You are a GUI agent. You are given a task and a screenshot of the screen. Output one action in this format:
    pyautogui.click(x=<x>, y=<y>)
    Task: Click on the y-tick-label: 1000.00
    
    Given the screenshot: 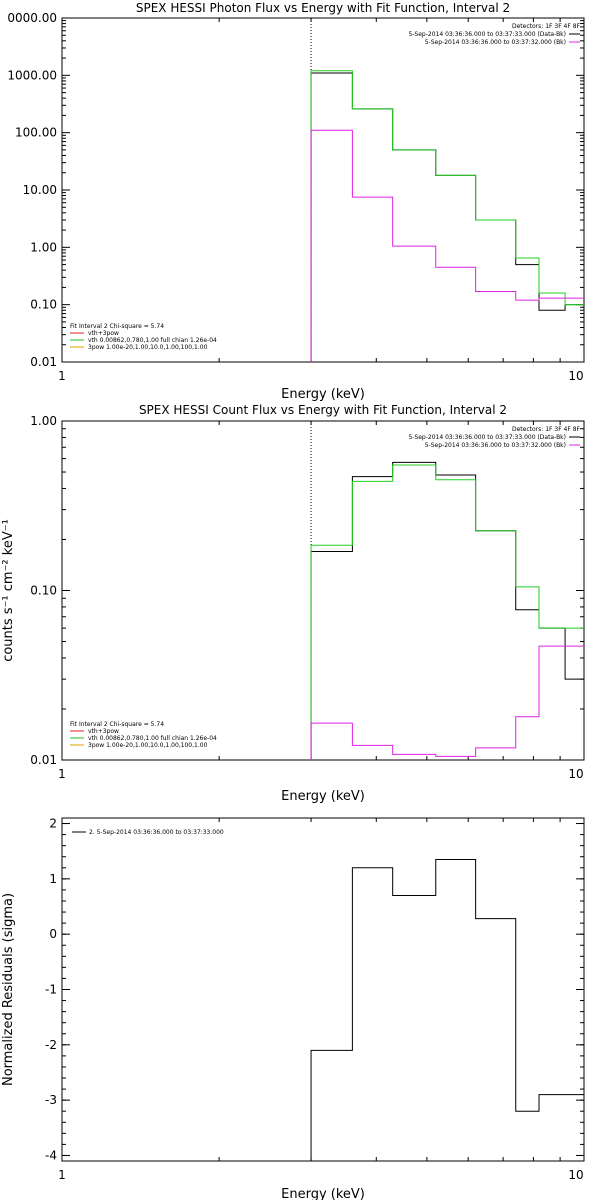 What is the action you would take?
    pyautogui.click(x=32, y=75)
    